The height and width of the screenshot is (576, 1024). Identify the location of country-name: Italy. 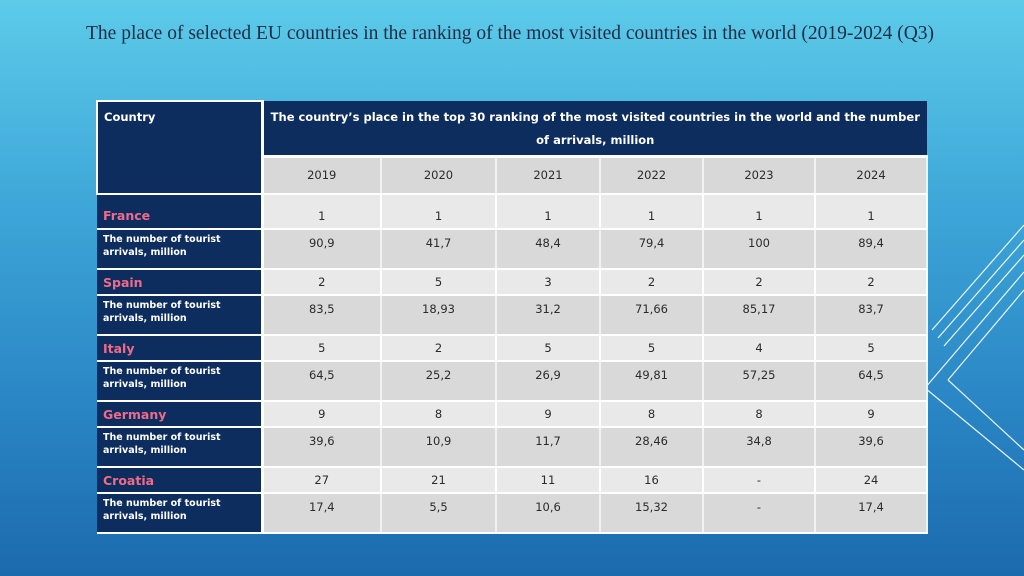
(180, 348).